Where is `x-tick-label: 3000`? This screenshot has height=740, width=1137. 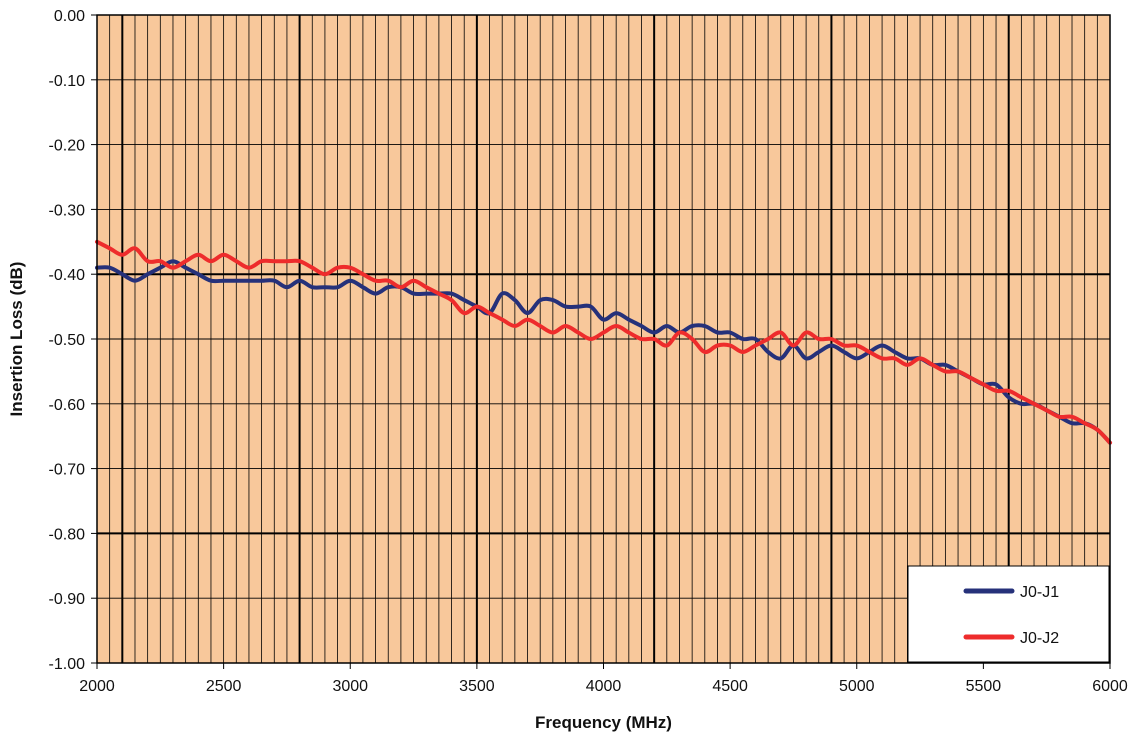 x-tick-label: 3000 is located at coordinates (350, 686).